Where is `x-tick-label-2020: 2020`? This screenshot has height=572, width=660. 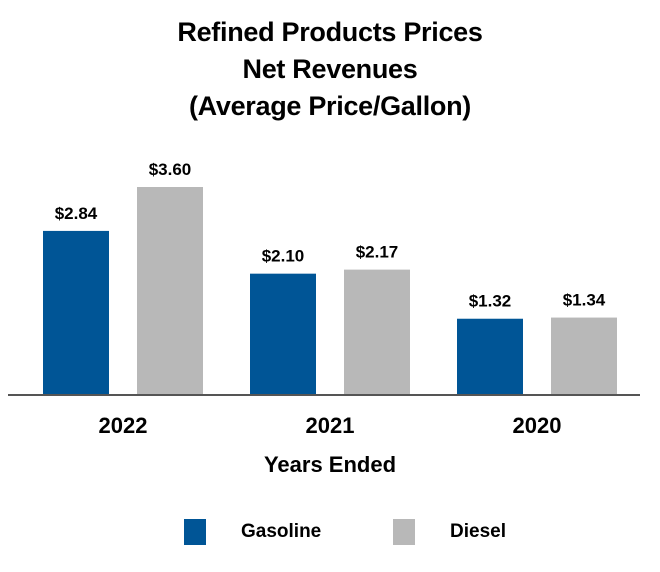
x-tick-label-2020: 2020 is located at coordinates (537, 425).